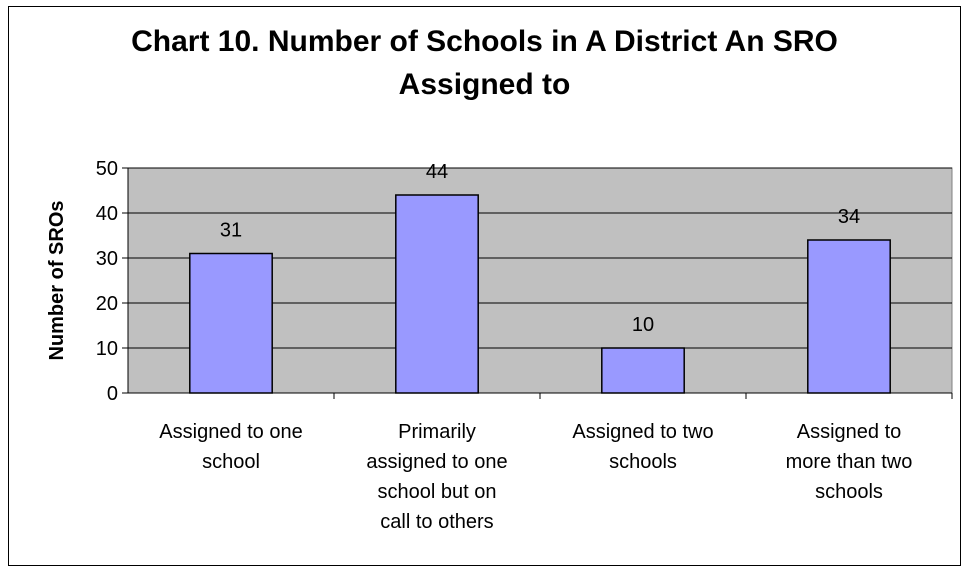 The height and width of the screenshot is (575, 973). I want to click on data-label: 34, so click(849, 217).